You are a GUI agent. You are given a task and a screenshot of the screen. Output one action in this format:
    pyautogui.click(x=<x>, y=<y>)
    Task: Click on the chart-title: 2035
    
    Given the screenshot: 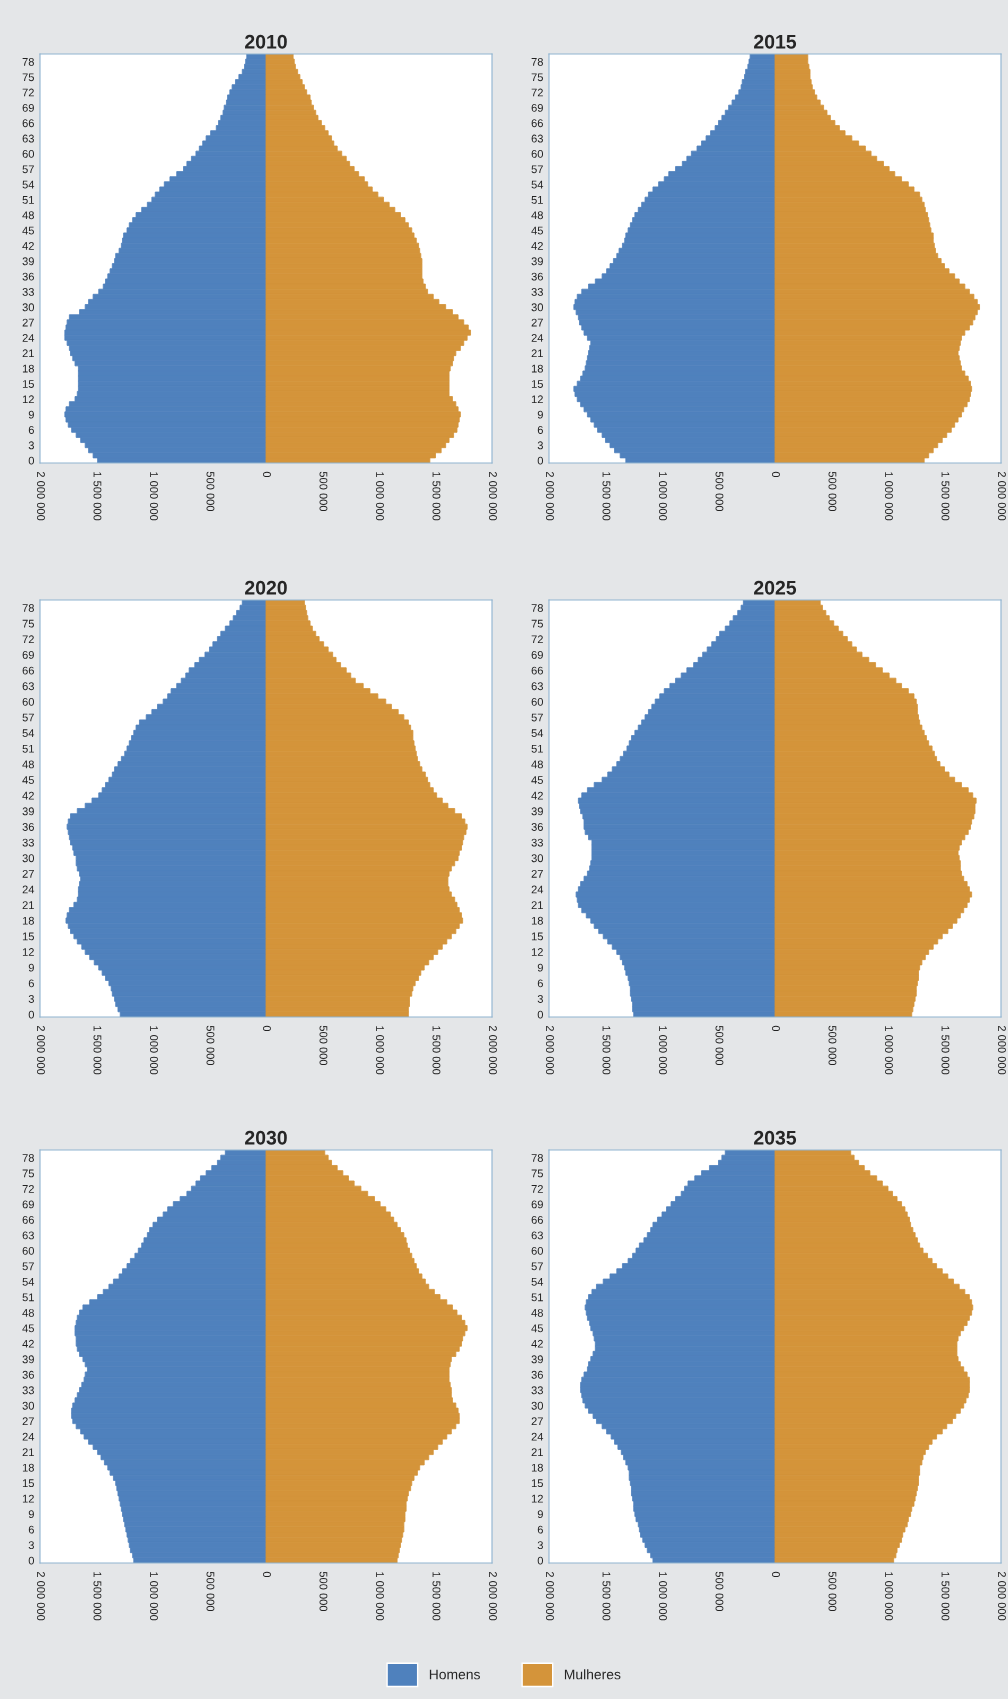 What is the action you would take?
    pyautogui.click(x=775, y=1137)
    